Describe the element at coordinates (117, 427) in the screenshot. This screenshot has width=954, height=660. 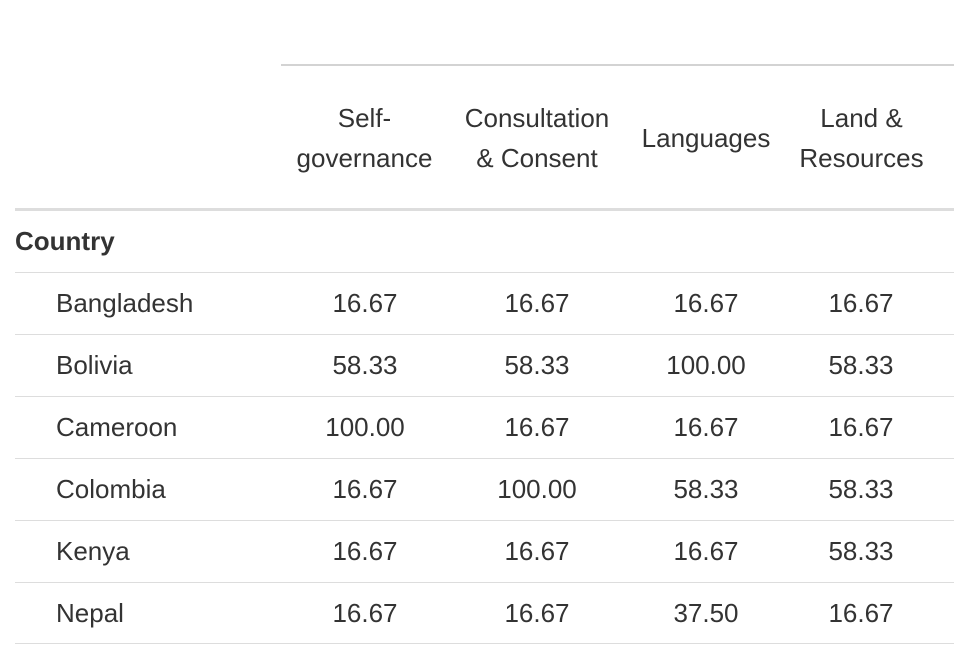
I see `country-name-cell: Cameroon` at that location.